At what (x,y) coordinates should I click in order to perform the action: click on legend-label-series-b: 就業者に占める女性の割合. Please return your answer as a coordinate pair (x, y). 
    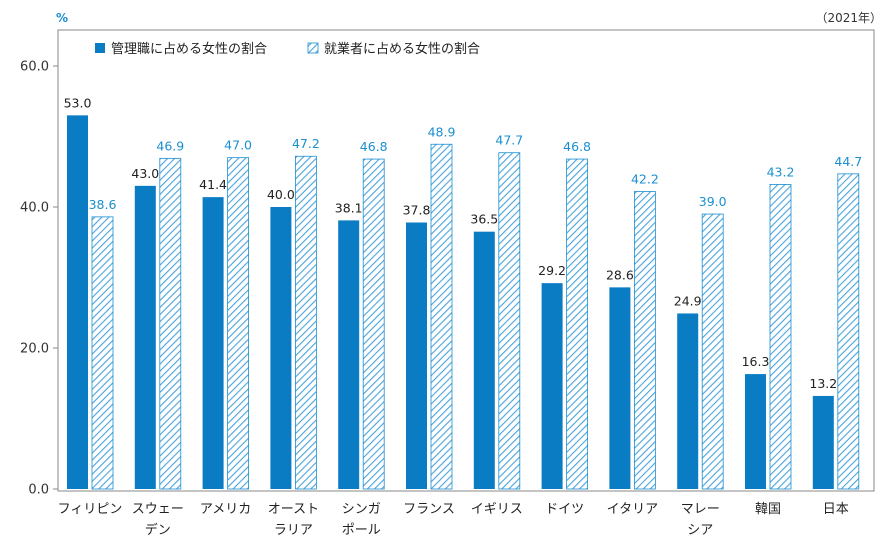
    Looking at the image, I should click on (402, 49).